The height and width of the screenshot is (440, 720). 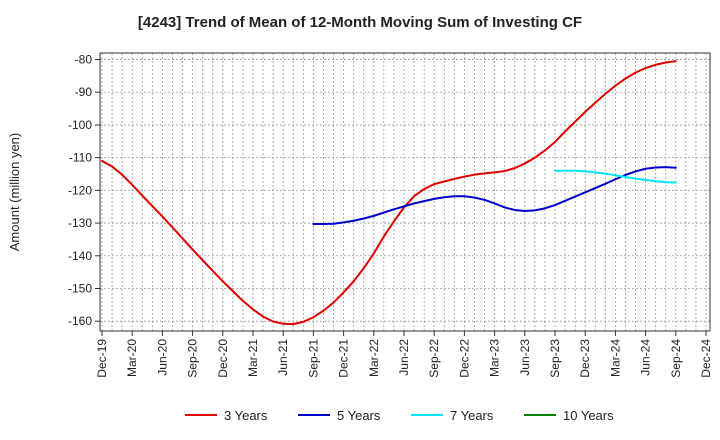 What do you see at coordinates (283, 357) in the screenshot?
I see `x-tick-label: Jun-21` at bounding box center [283, 357].